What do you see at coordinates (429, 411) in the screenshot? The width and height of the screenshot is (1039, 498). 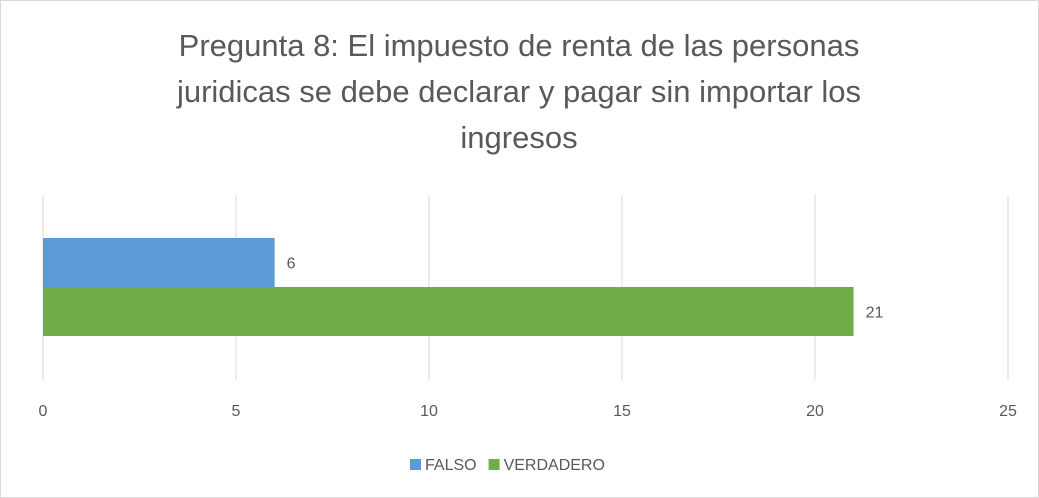 I see `x-tick-label: 10` at bounding box center [429, 411].